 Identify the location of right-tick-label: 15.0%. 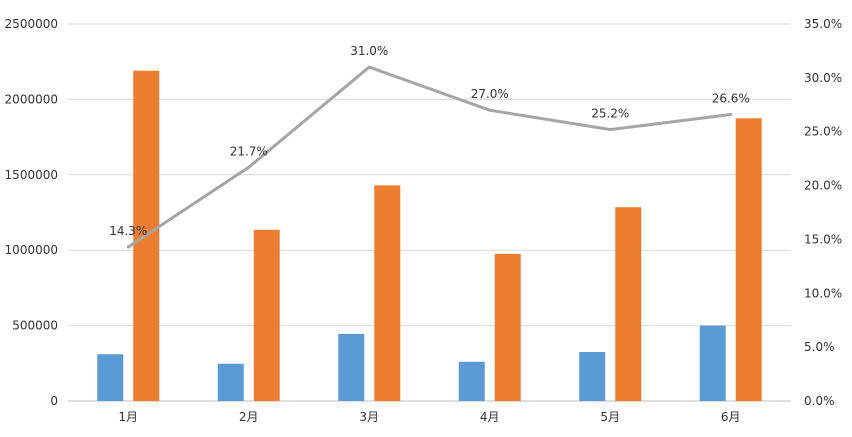
(823, 239).